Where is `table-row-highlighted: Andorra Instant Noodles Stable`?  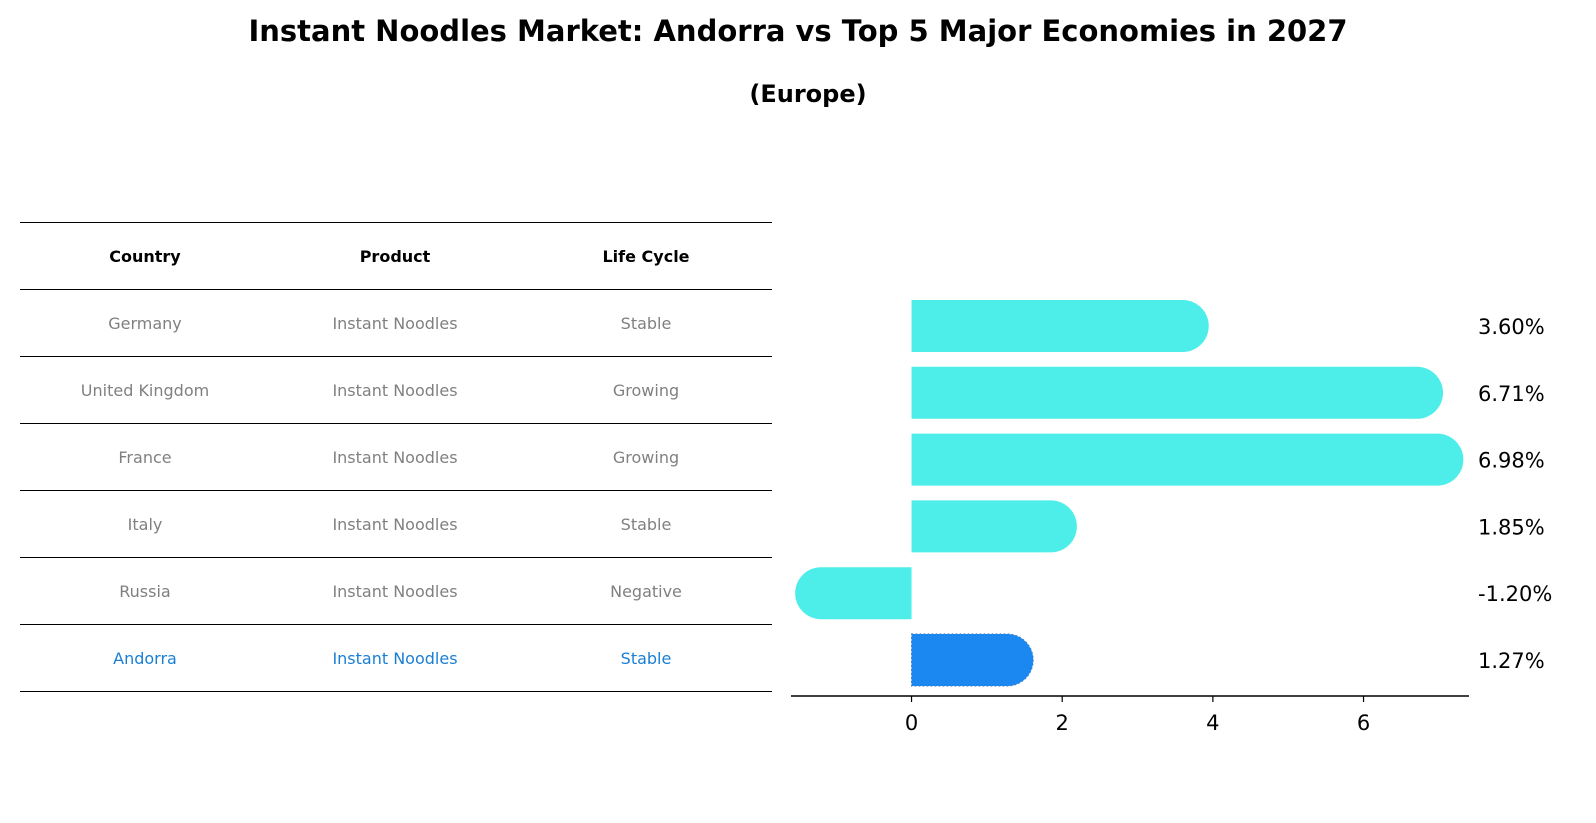 table-row-highlighted: Andorra Instant Noodles Stable is located at coordinates (396, 658).